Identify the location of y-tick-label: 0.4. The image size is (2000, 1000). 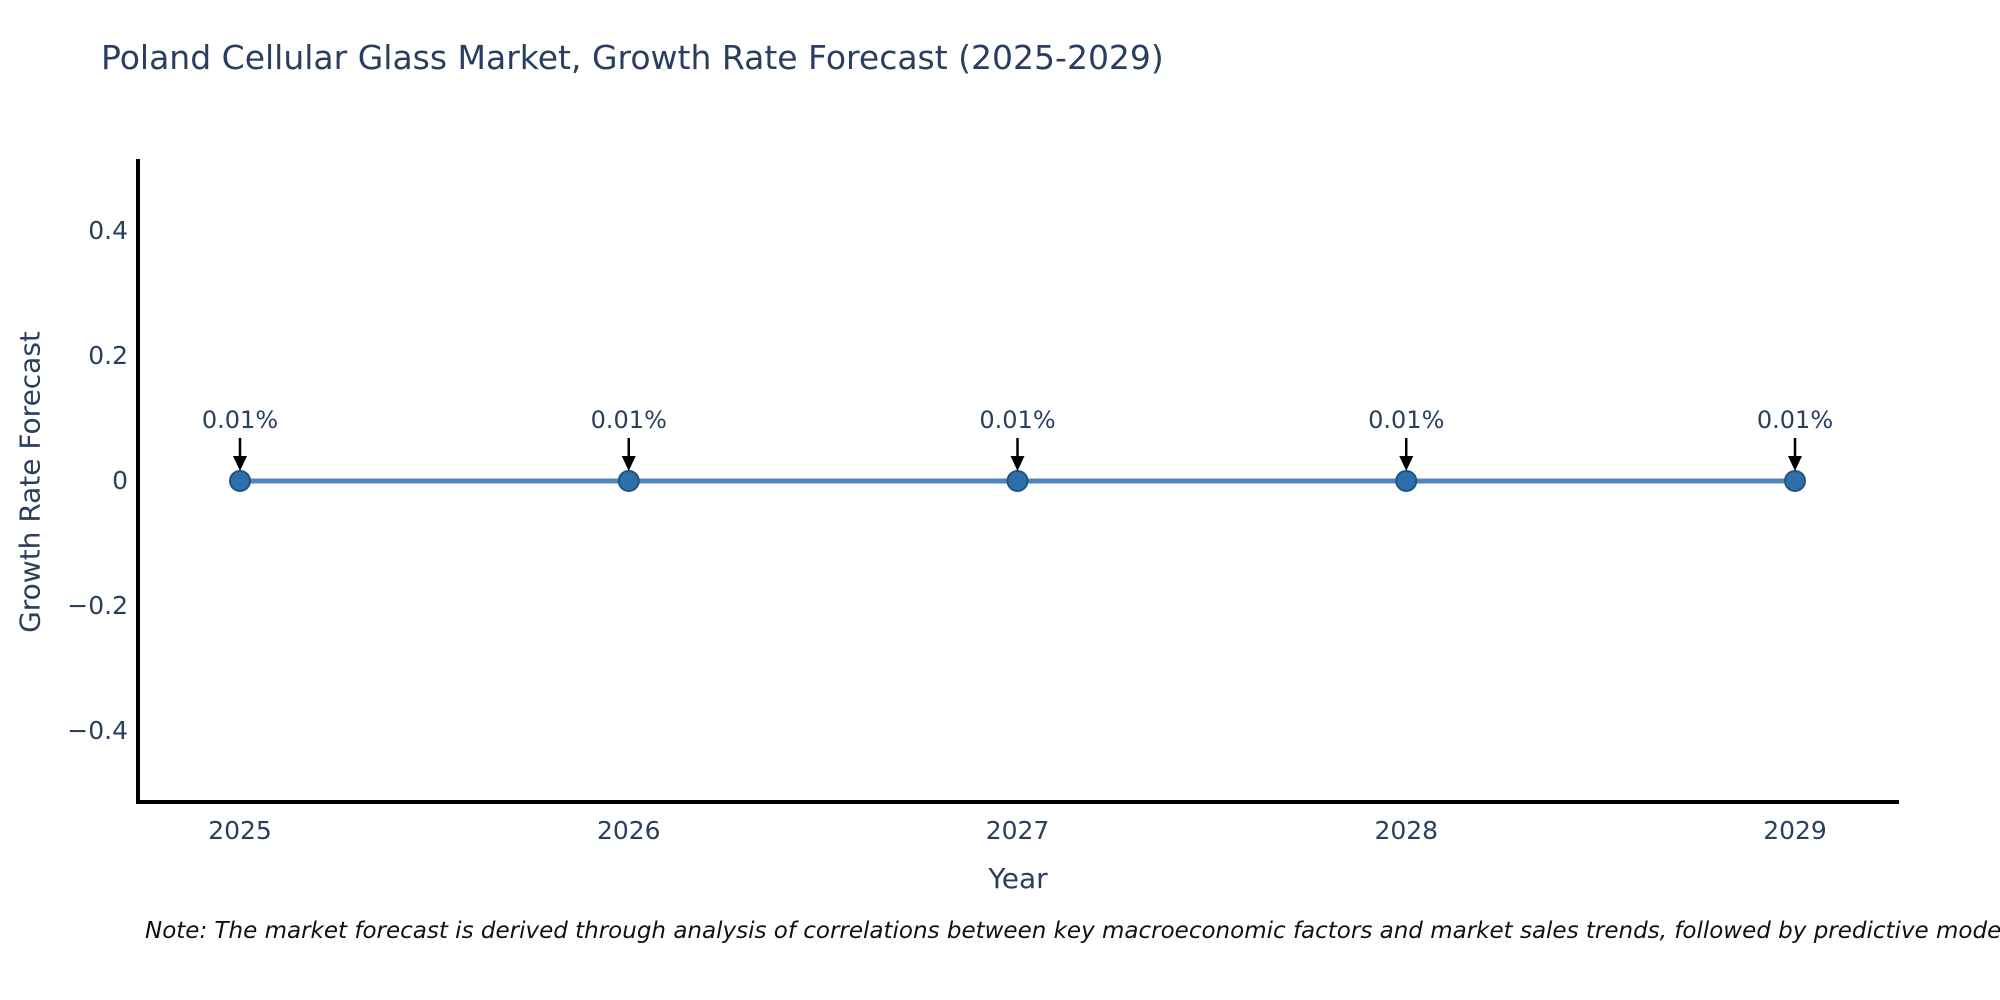
(108, 230).